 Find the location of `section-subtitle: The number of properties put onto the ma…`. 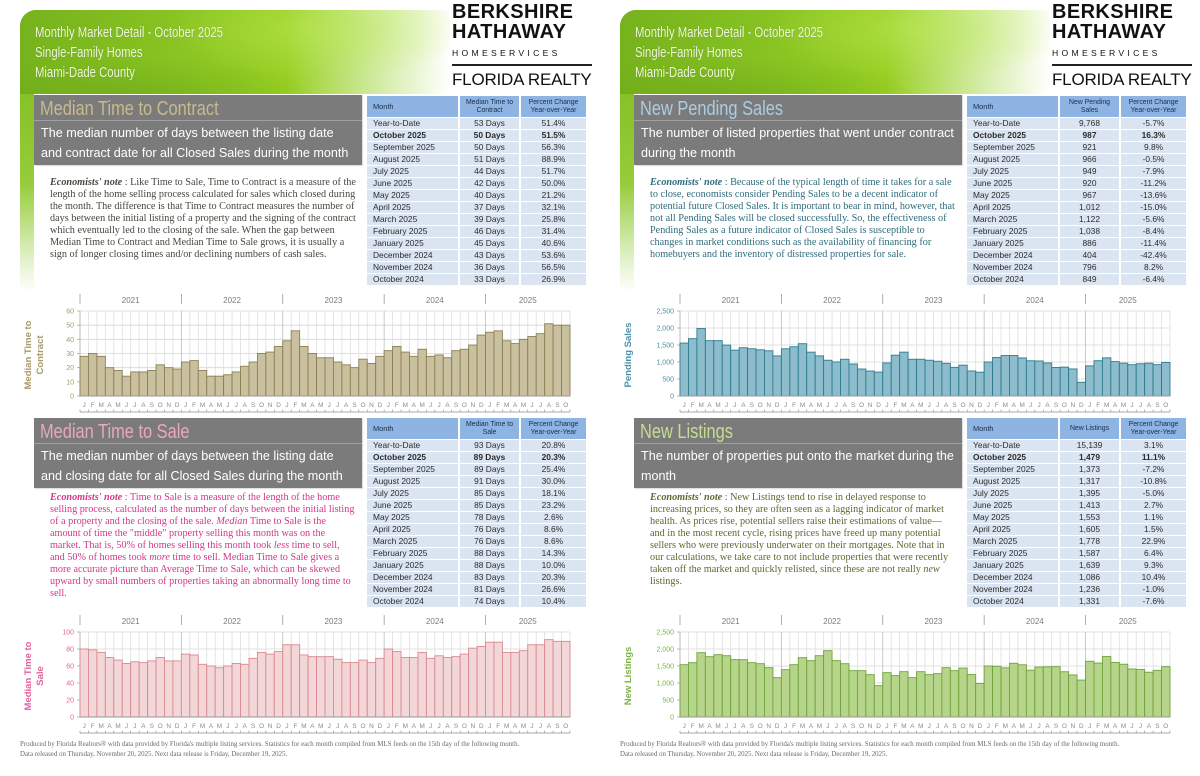

section-subtitle: The number of properties put onto the ma… is located at coordinates (797, 466).